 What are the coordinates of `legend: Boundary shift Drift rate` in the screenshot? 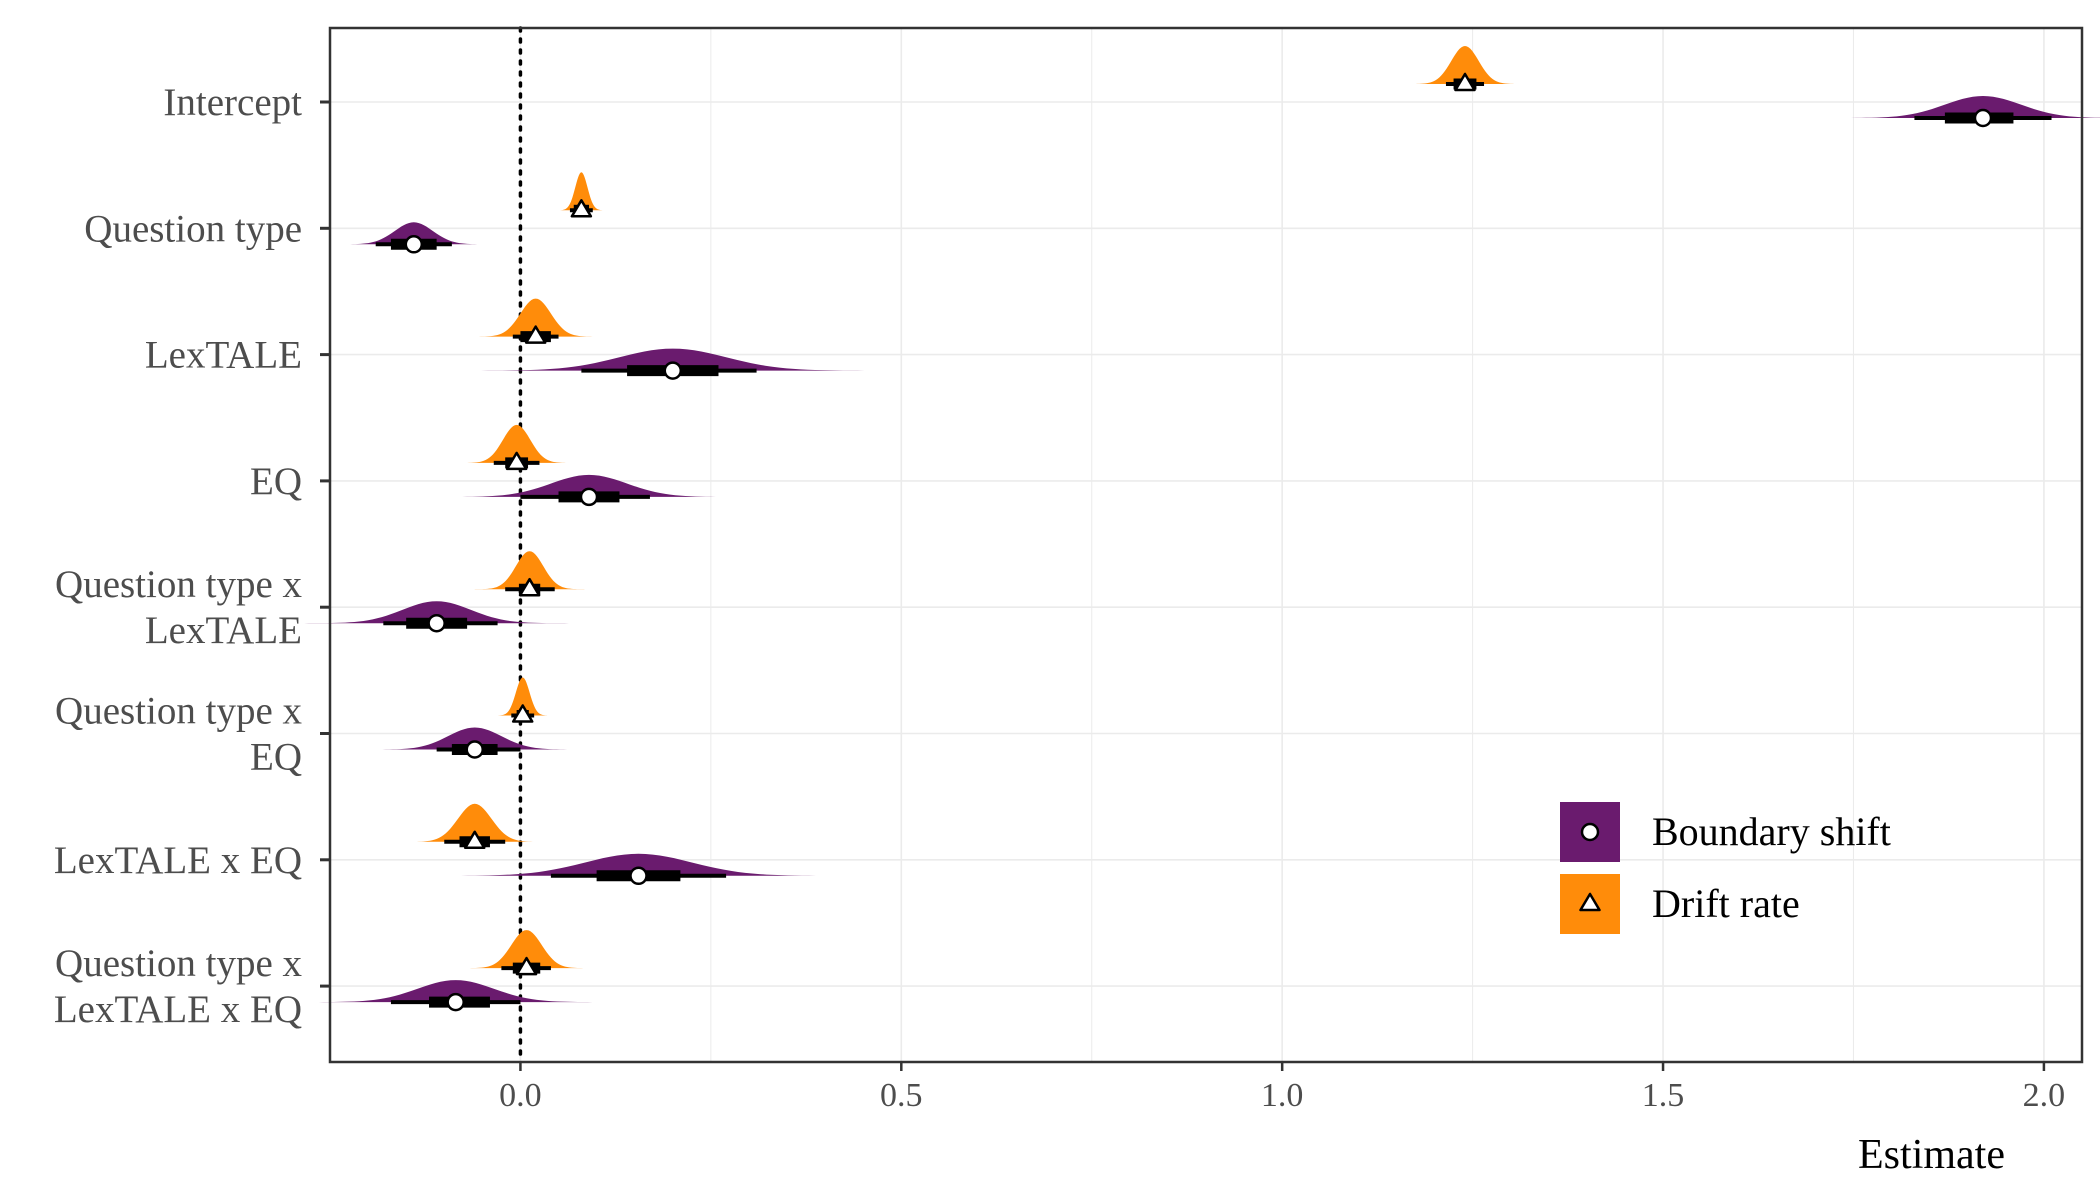 It's located at (1725, 868).